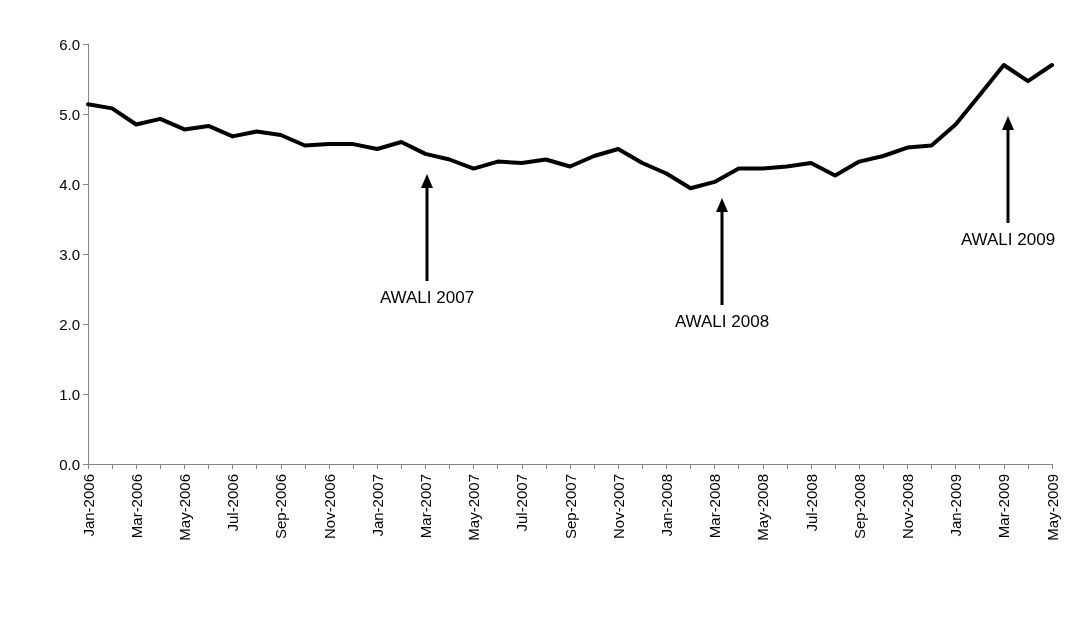 The height and width of the screenshot is (634, 1066). I want to click on x-tick-label: Nov-2008, so click(907, 507).